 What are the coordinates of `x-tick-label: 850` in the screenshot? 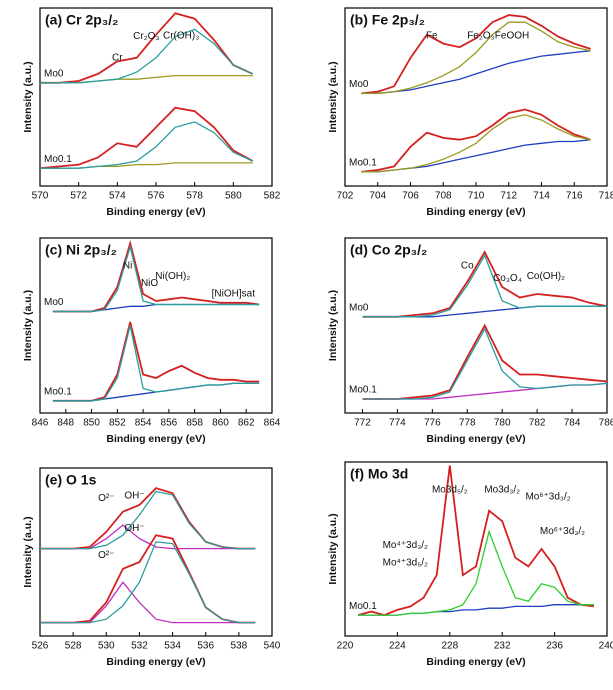 It's located at (91, 423).